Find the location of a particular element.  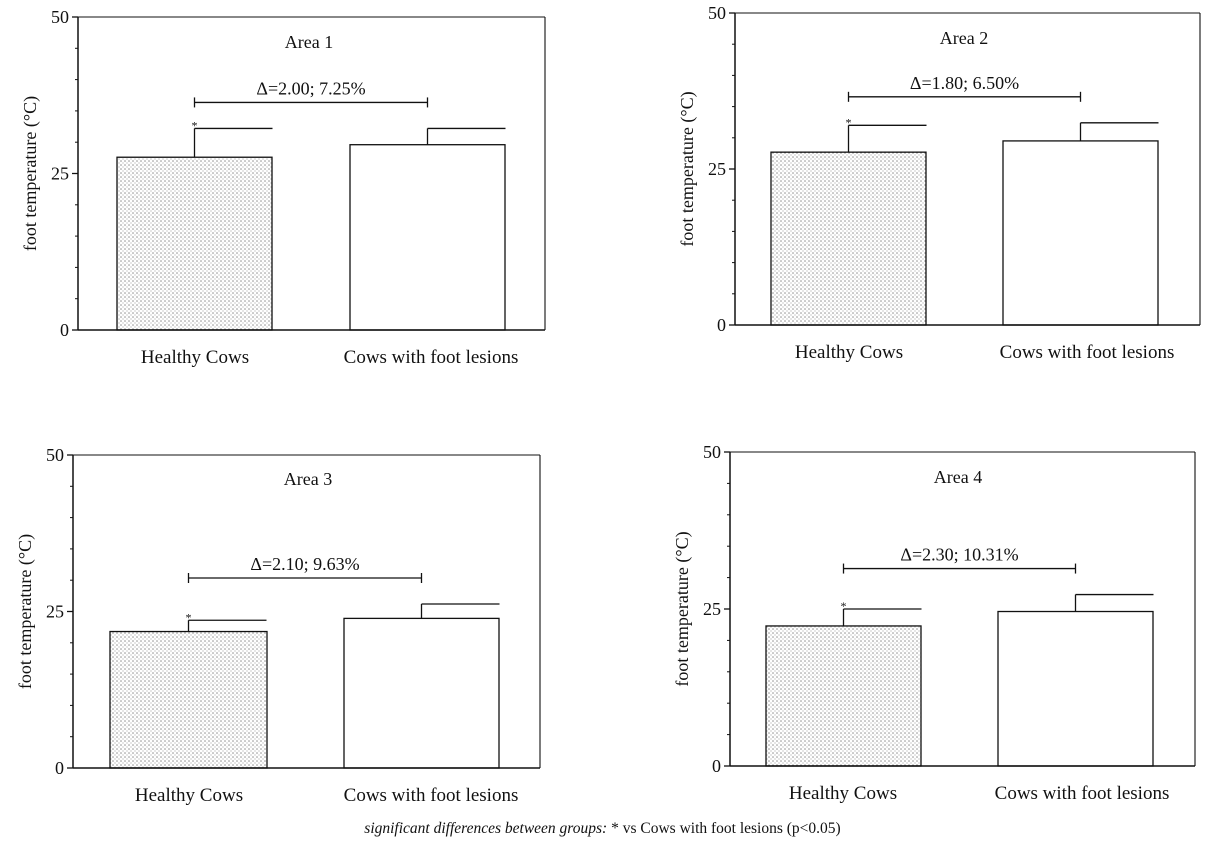

comparison-bracket-3: Δ=2.10; 9.63% is located at coordinates (305, 568).